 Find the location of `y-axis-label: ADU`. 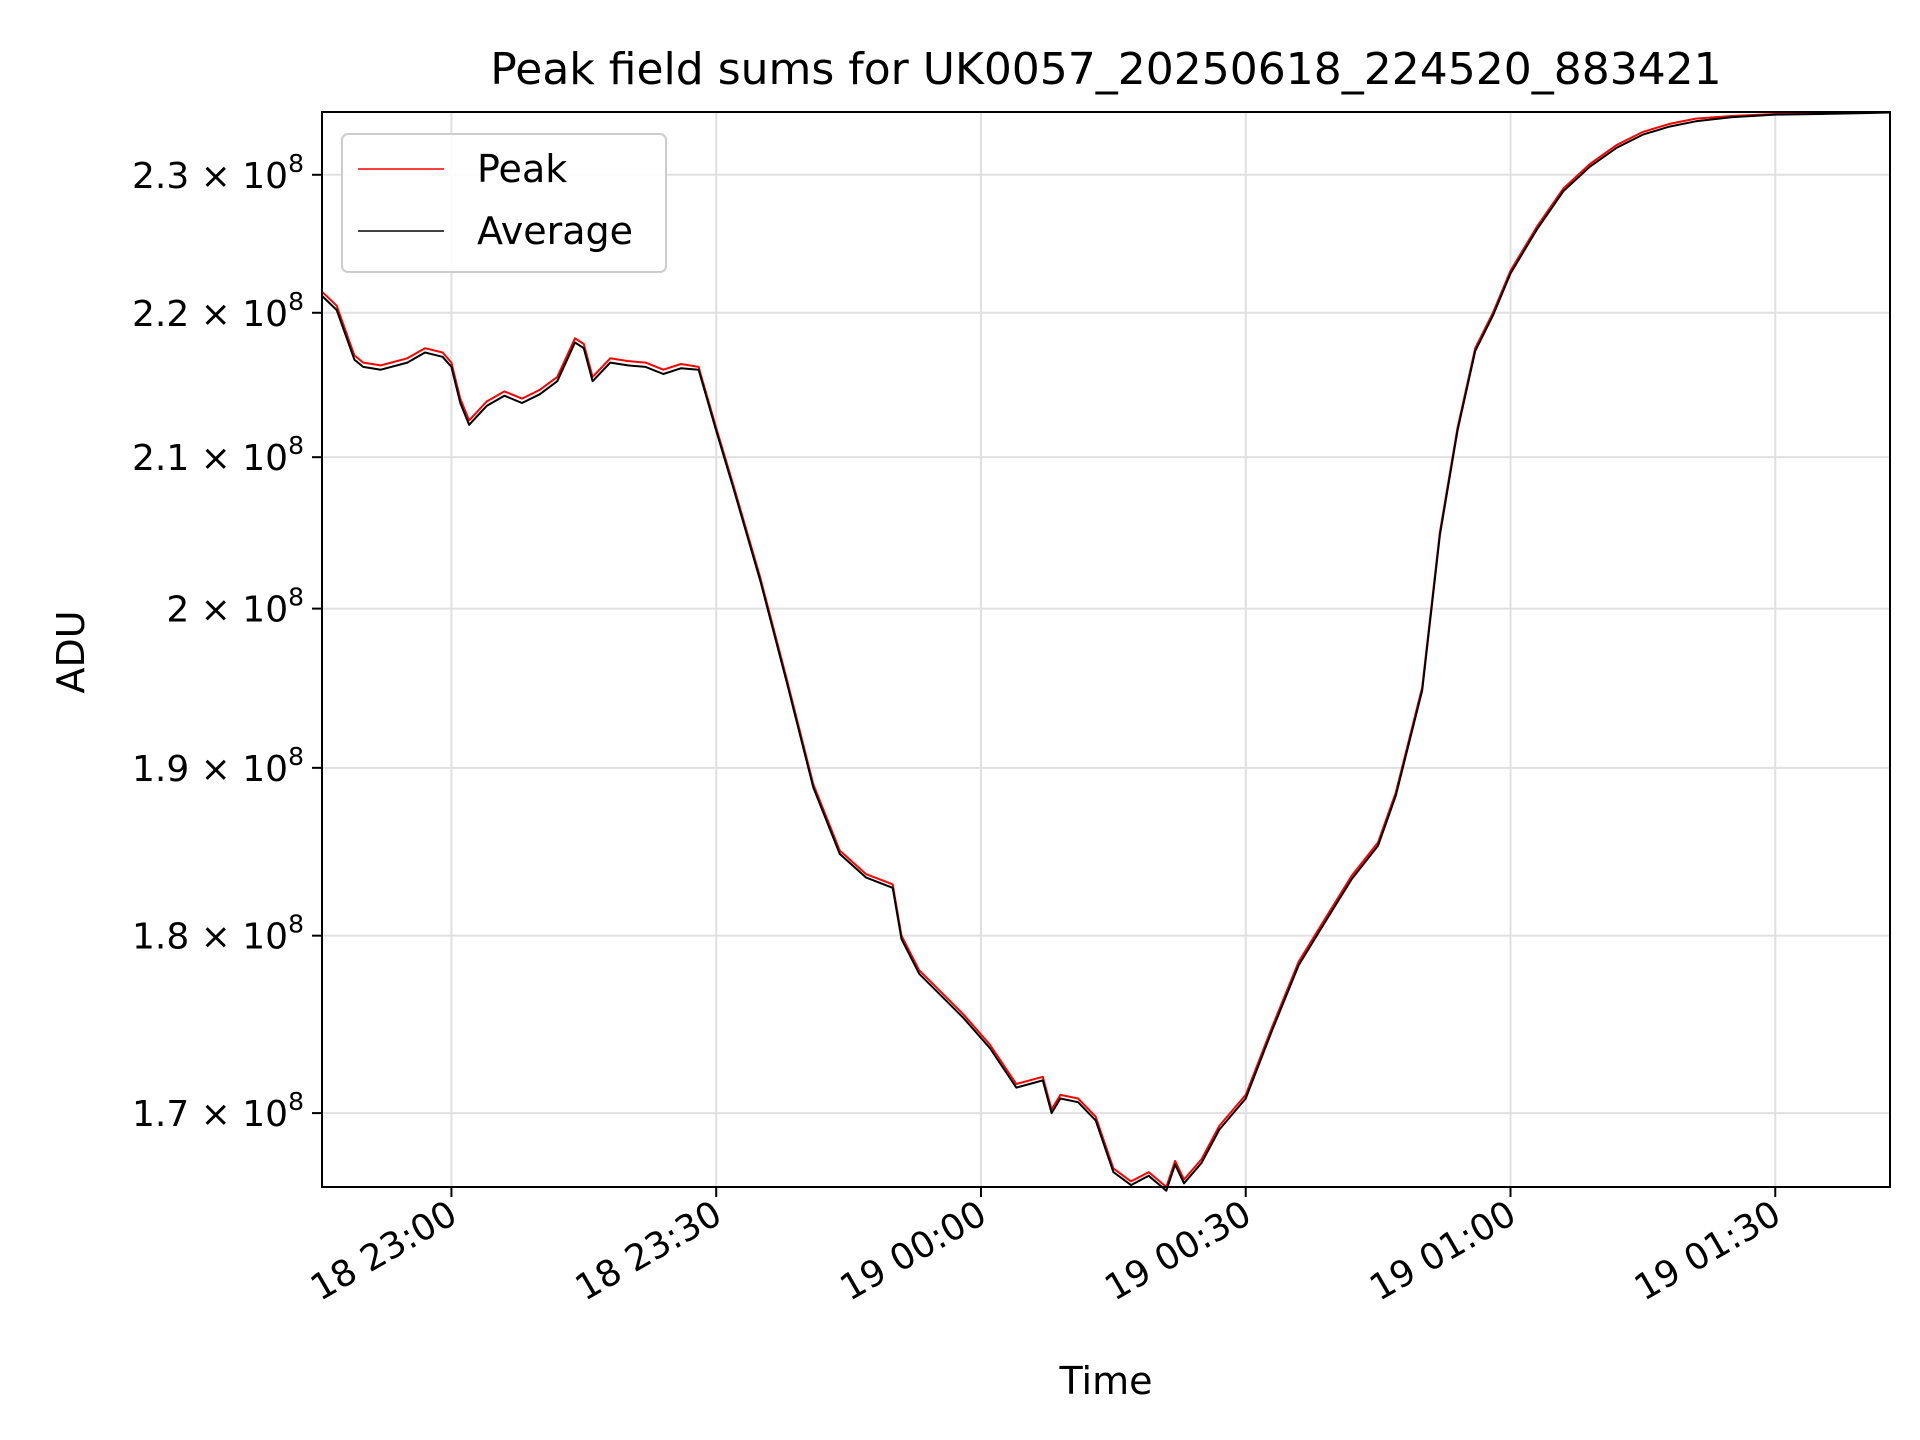

y-axis-label: ADU is located at coordinates (71, 651).